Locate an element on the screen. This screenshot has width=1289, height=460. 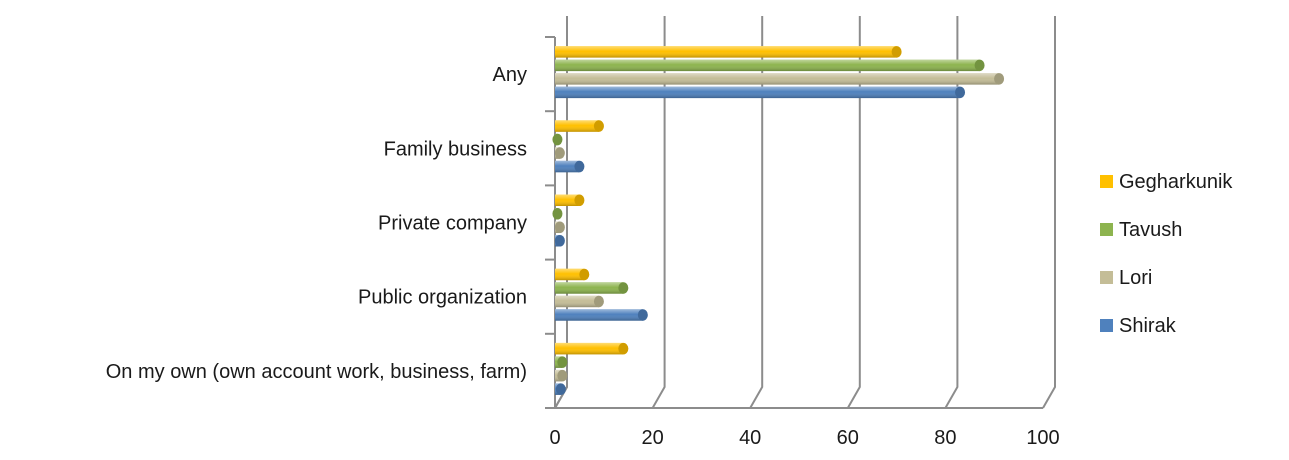
bar-tavush-private-company is located at coordinates (557, 214).